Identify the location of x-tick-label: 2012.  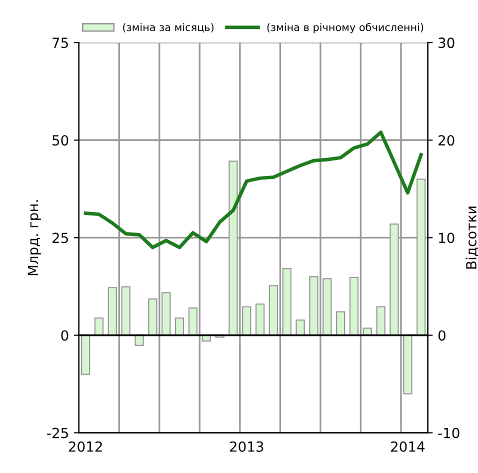
(85, 446).